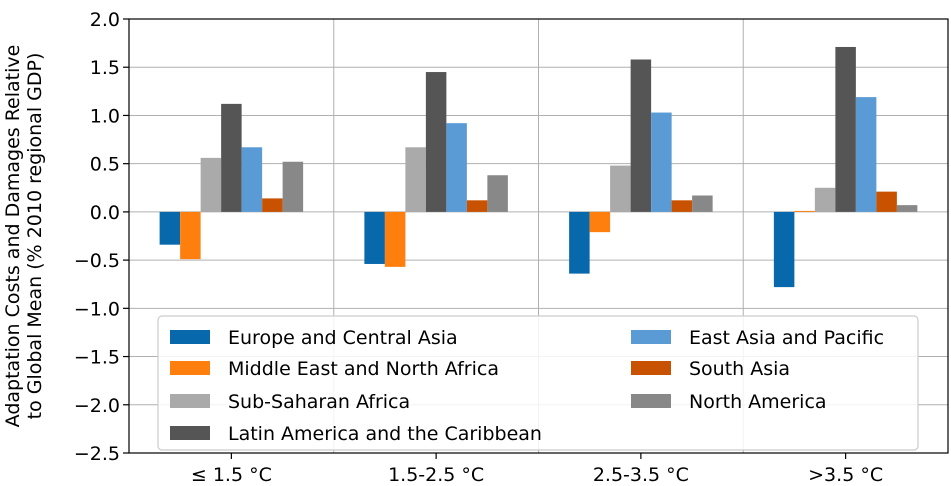  I want to click on legend-entry: Europe and Central Asia, so click(314, 338).